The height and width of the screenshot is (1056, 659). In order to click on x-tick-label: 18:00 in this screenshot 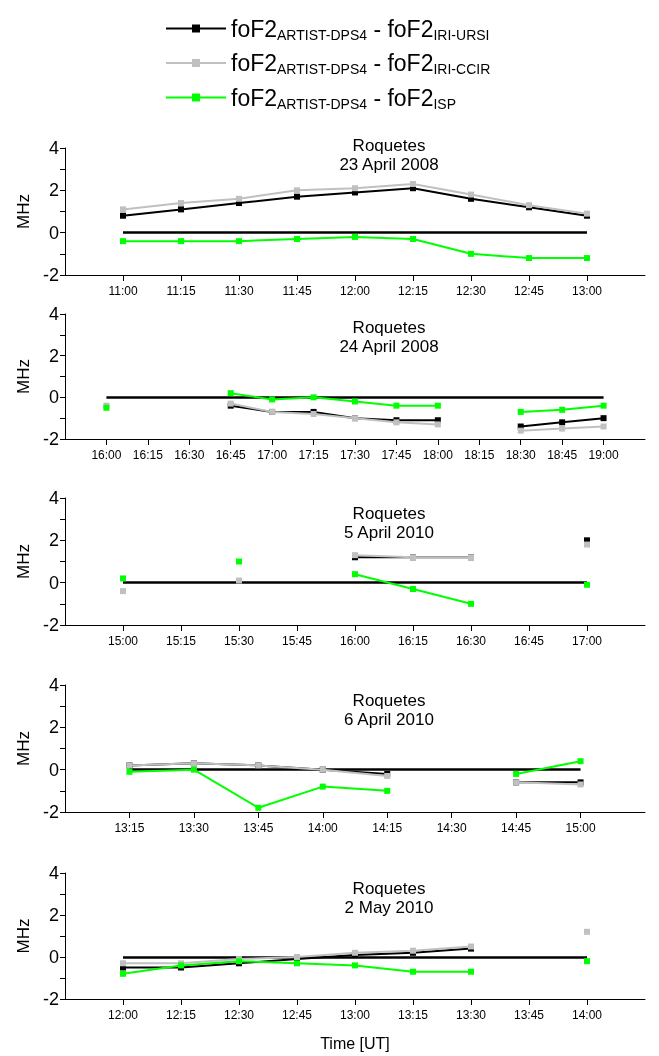, I will do `click(438, 455)`.